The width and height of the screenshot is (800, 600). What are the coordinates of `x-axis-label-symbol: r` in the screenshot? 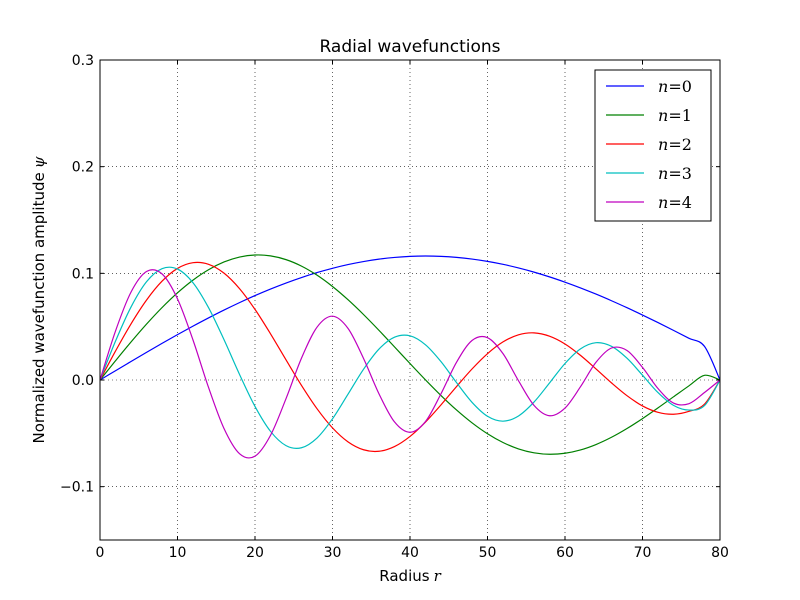 It's located at (438, 576).